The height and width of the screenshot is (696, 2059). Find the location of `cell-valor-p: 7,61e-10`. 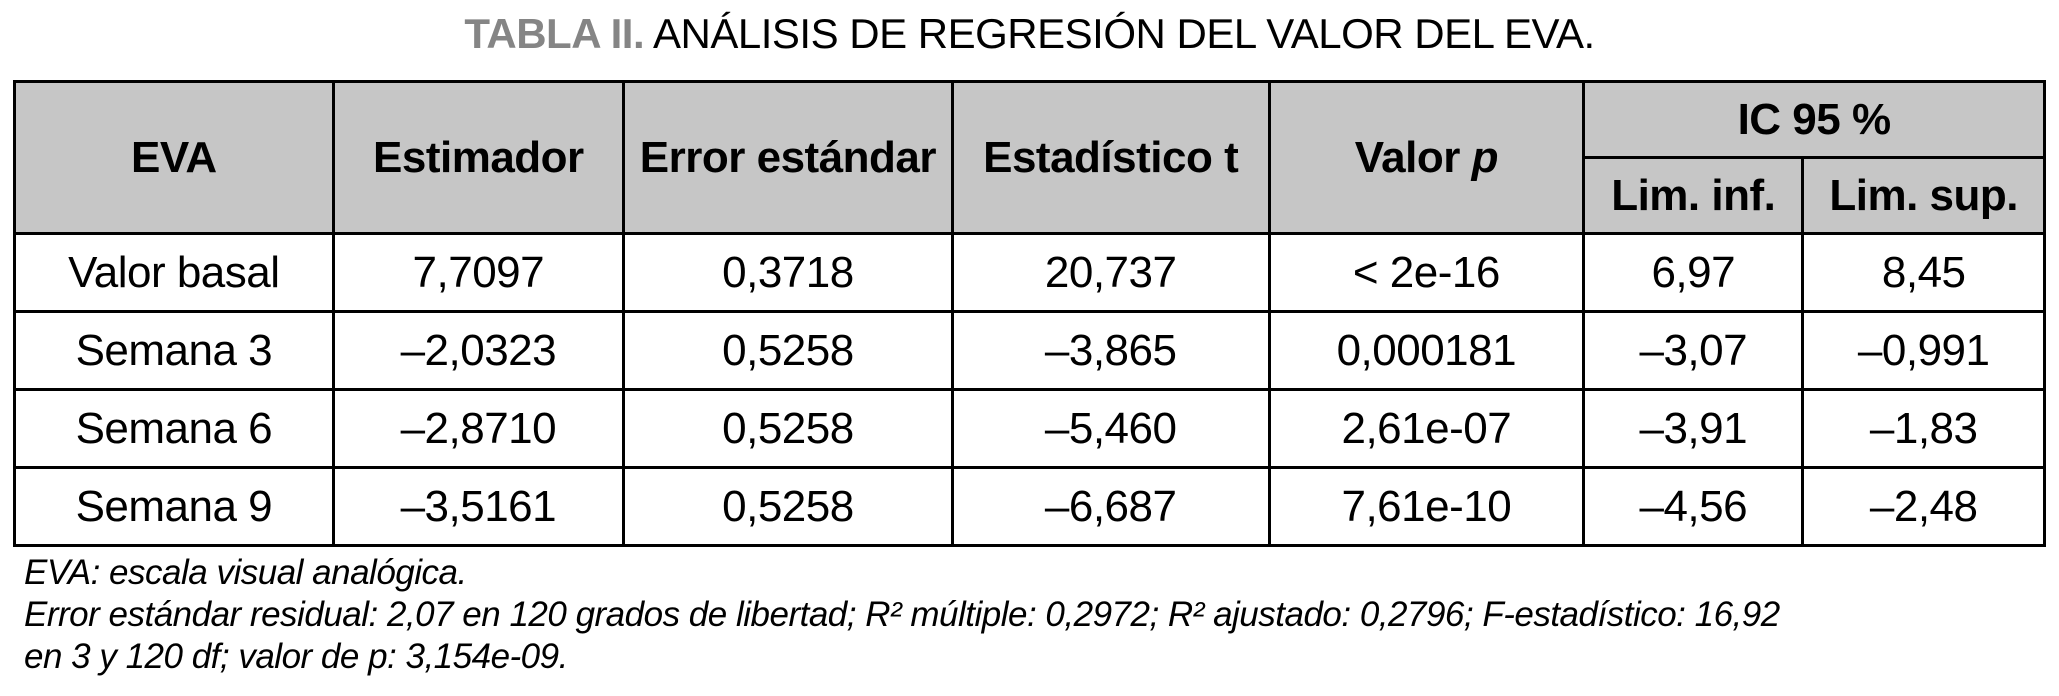

cell-valor-p: 7,61e-10 is located at coordinates (1426, 506).